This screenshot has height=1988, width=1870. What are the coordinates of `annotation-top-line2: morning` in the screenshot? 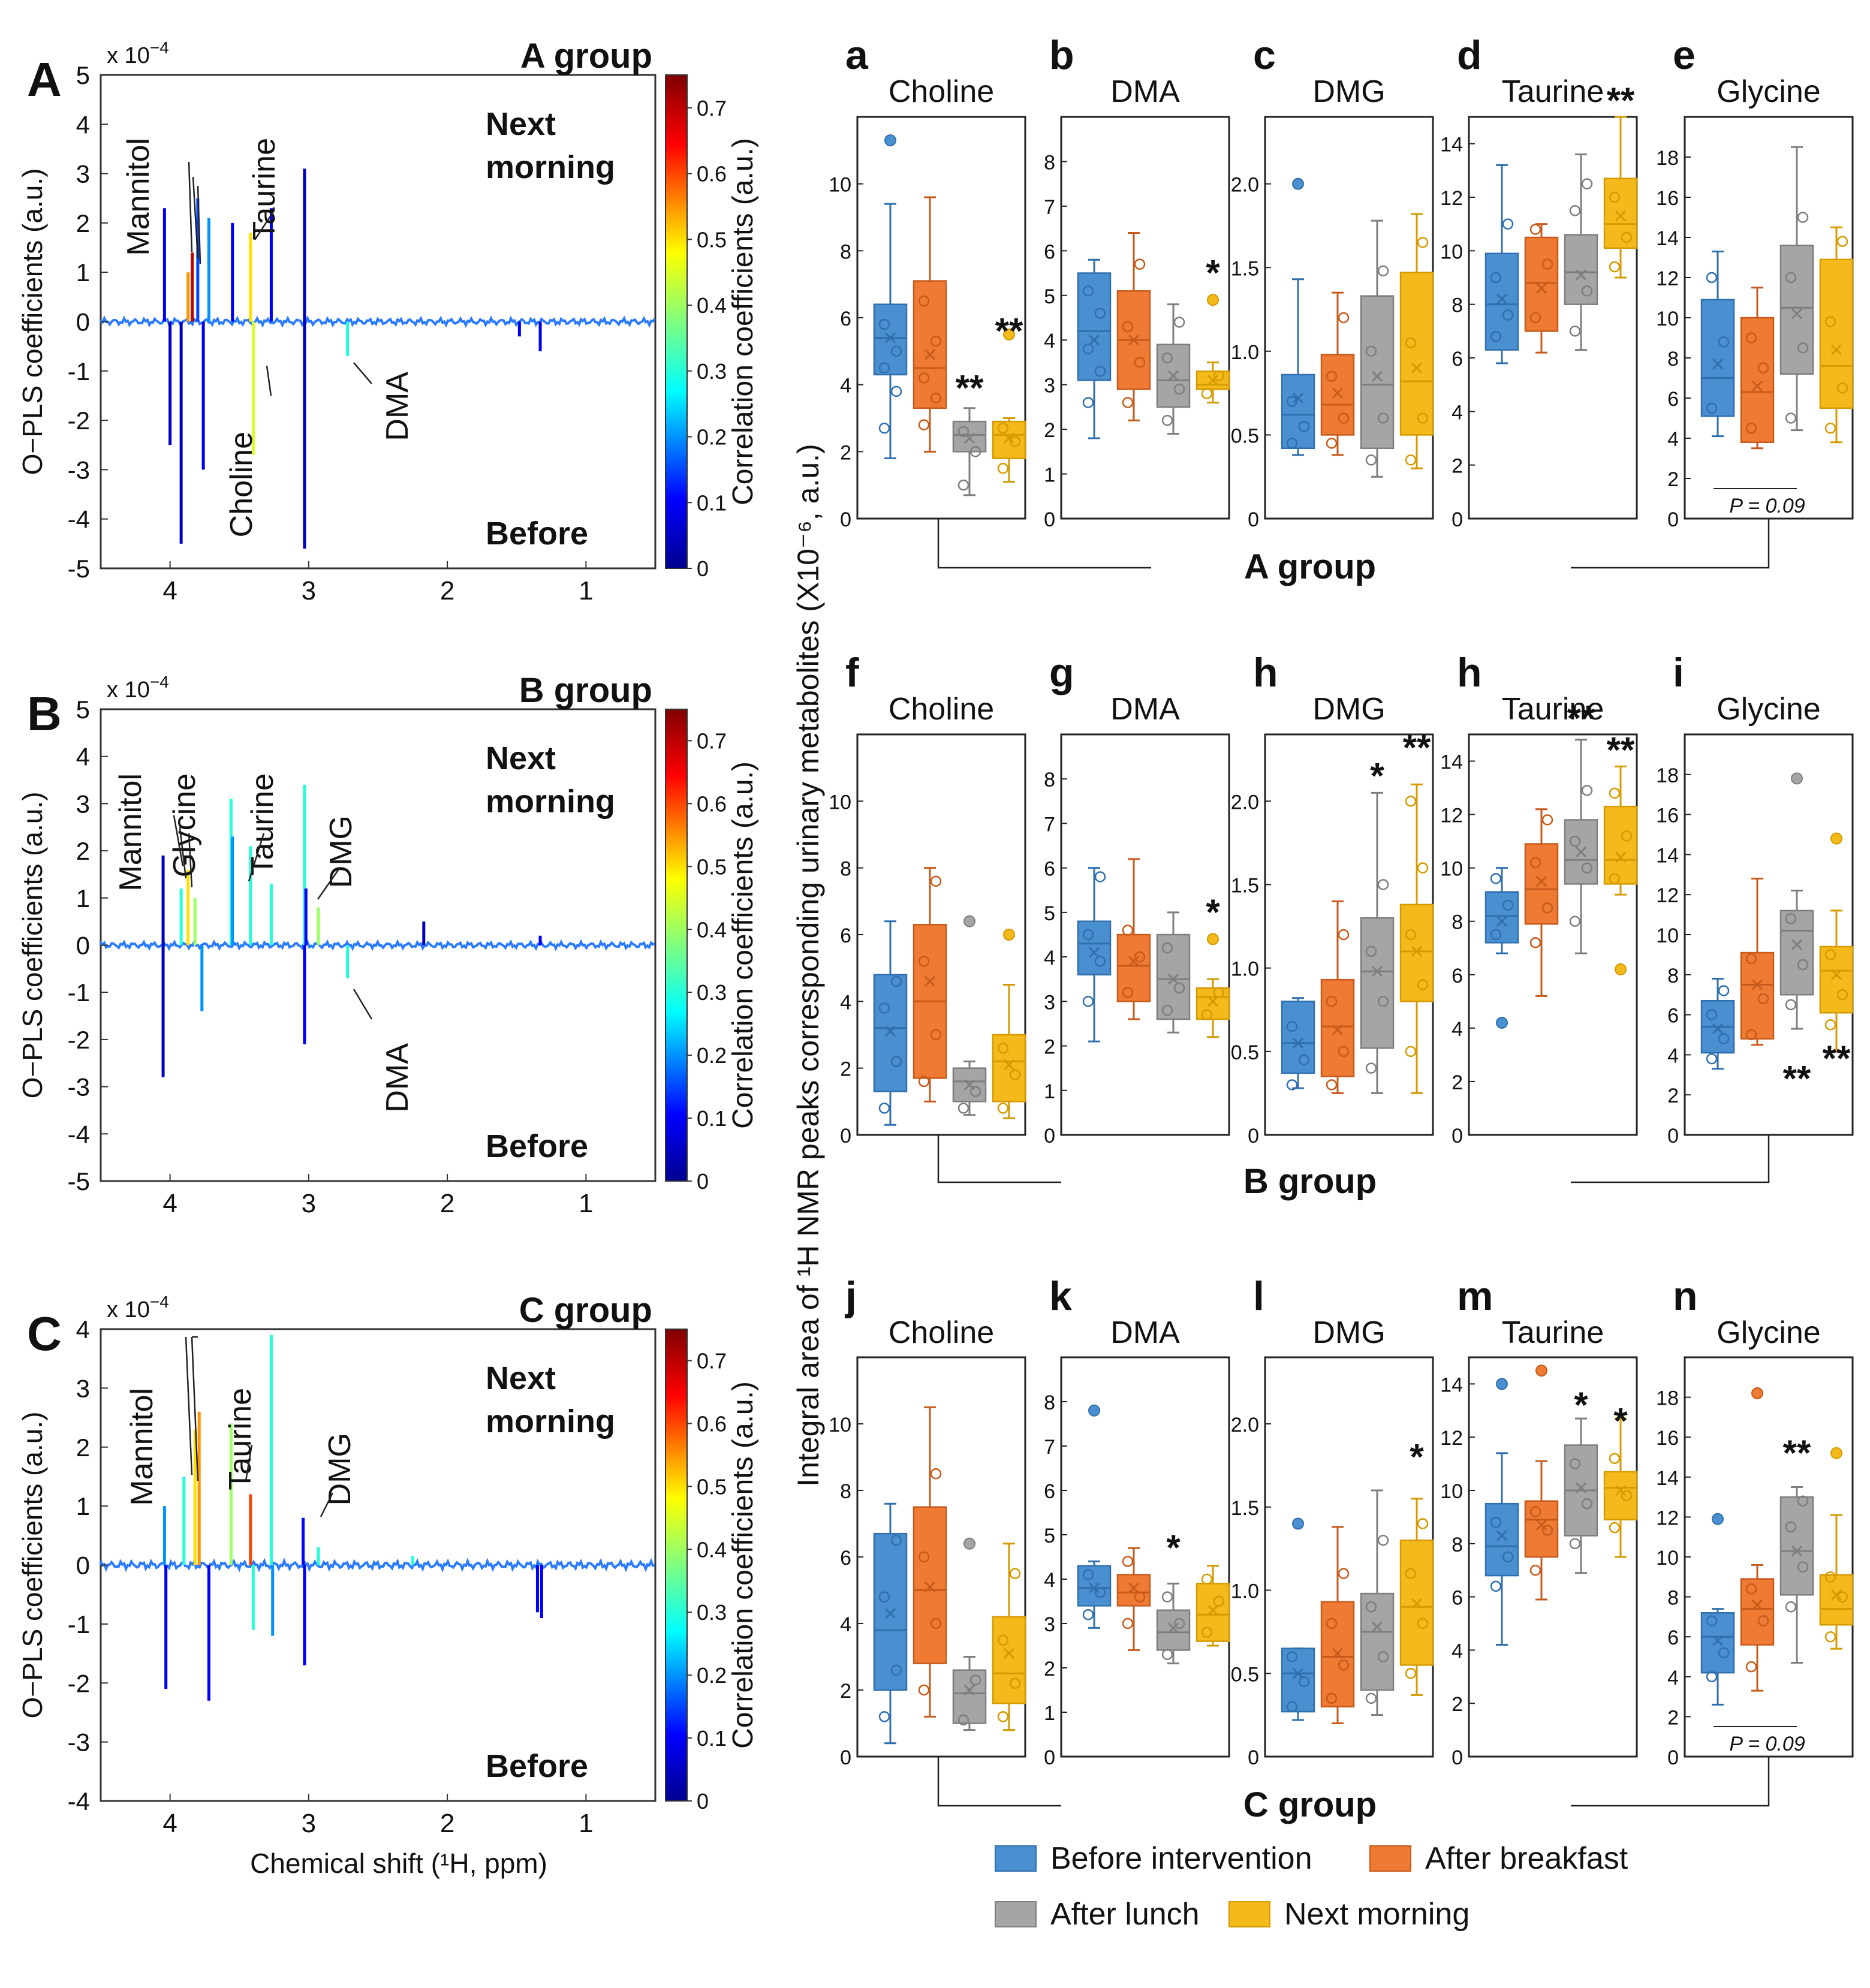 It's located at (550, 802).